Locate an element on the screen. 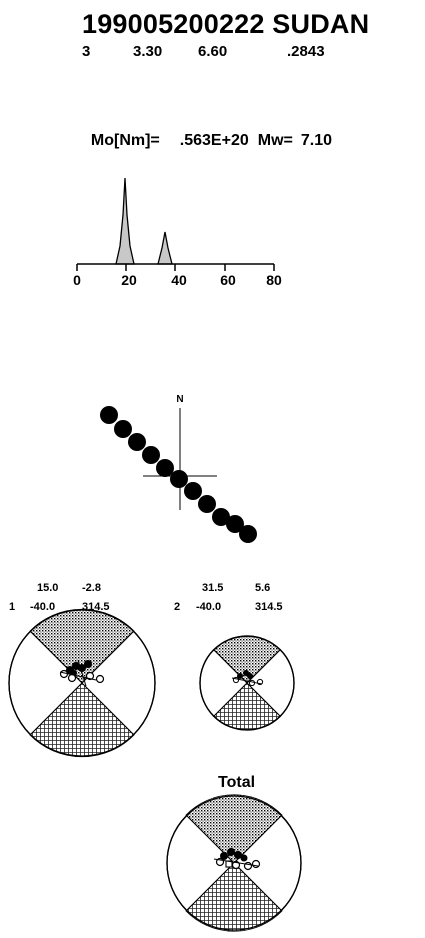 This screenshot has height=938, width=425. stf-tick-label-60: 60 is located at coordinates (228, 280).